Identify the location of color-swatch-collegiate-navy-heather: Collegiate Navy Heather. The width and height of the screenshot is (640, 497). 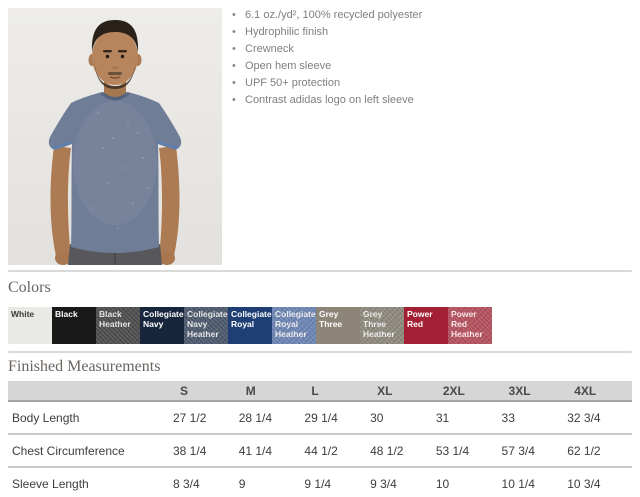
(206, 325).